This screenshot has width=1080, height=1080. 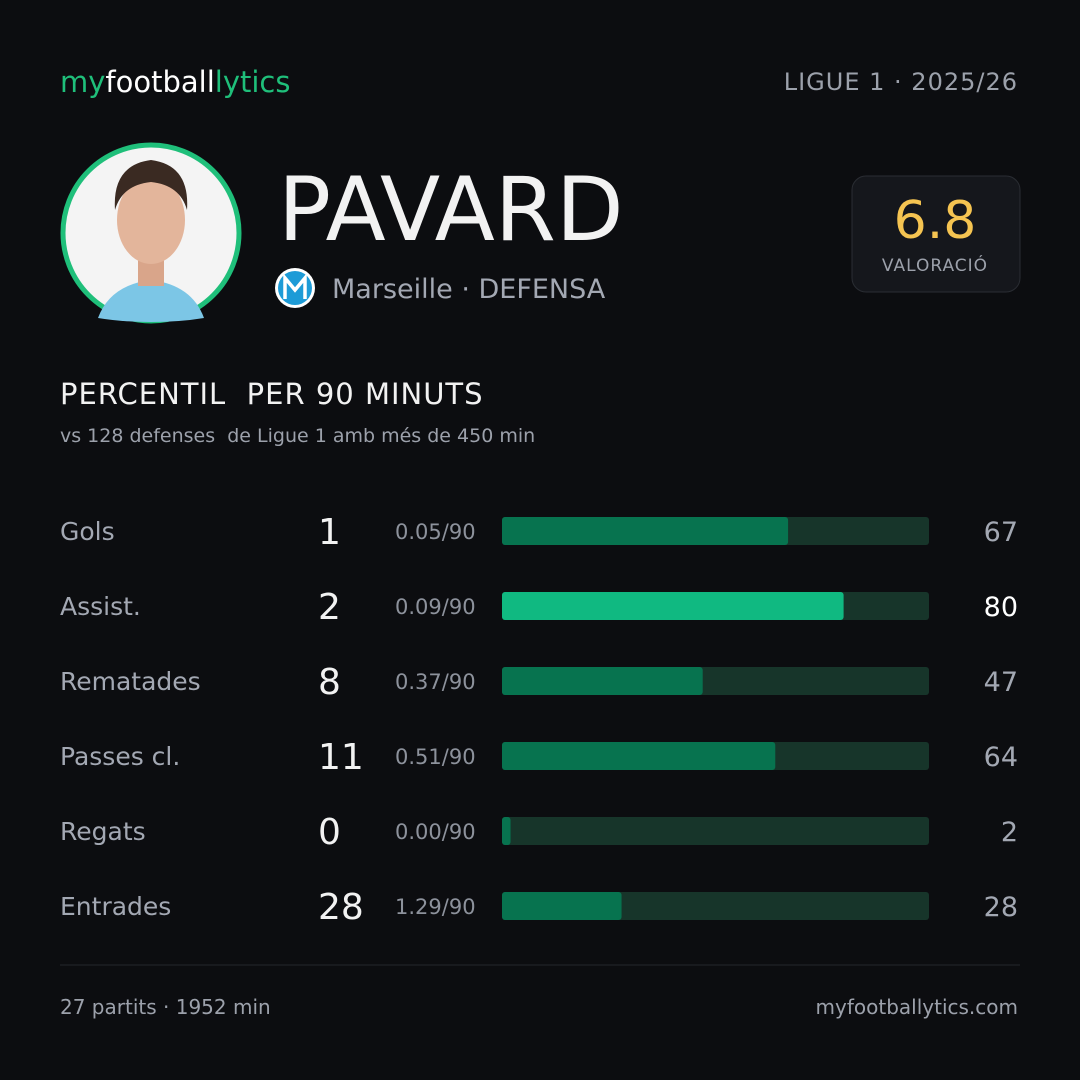 I want to click on percentile-value: 64, so click(x=1001, y=757).